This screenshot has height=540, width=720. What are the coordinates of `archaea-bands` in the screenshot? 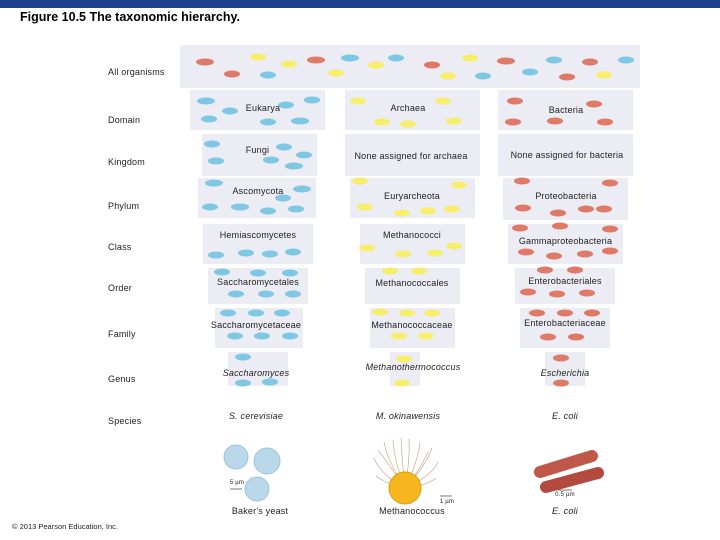 It's located at (412, 238).